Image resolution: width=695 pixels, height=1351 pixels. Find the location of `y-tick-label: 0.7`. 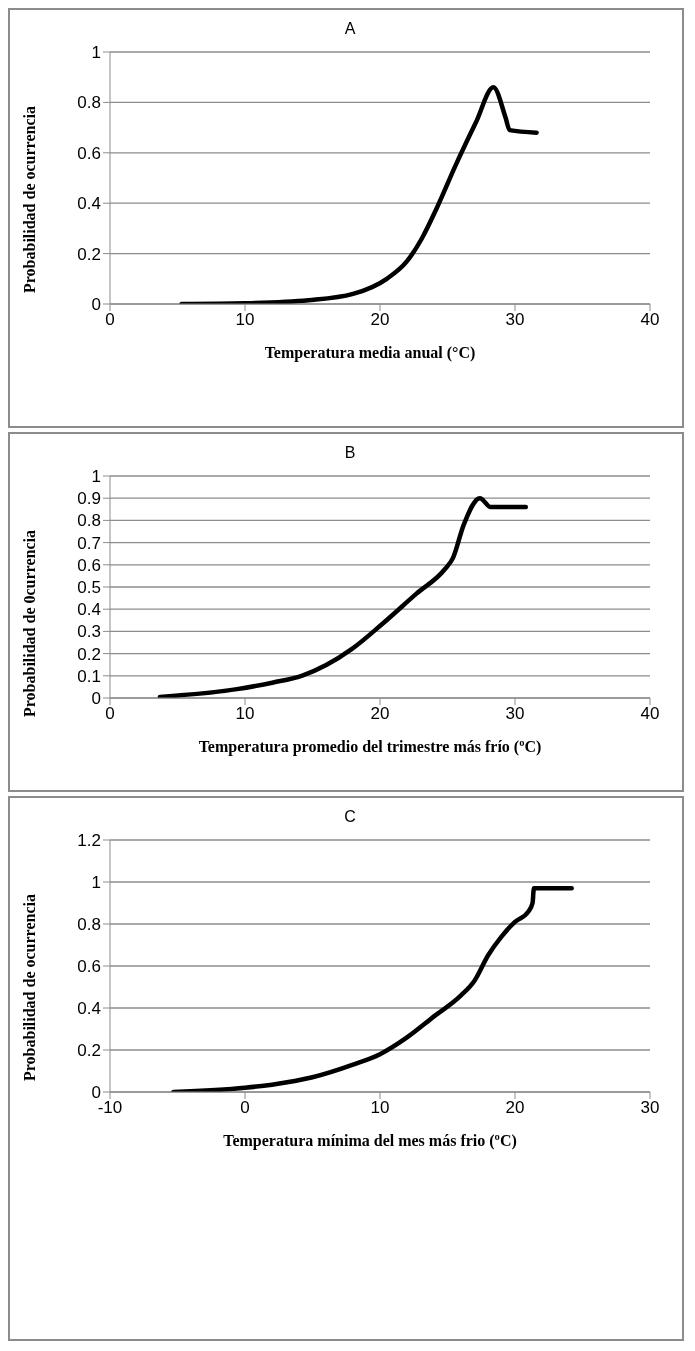

y-tick-label: 0.7 is located at coordinates (89, 543).